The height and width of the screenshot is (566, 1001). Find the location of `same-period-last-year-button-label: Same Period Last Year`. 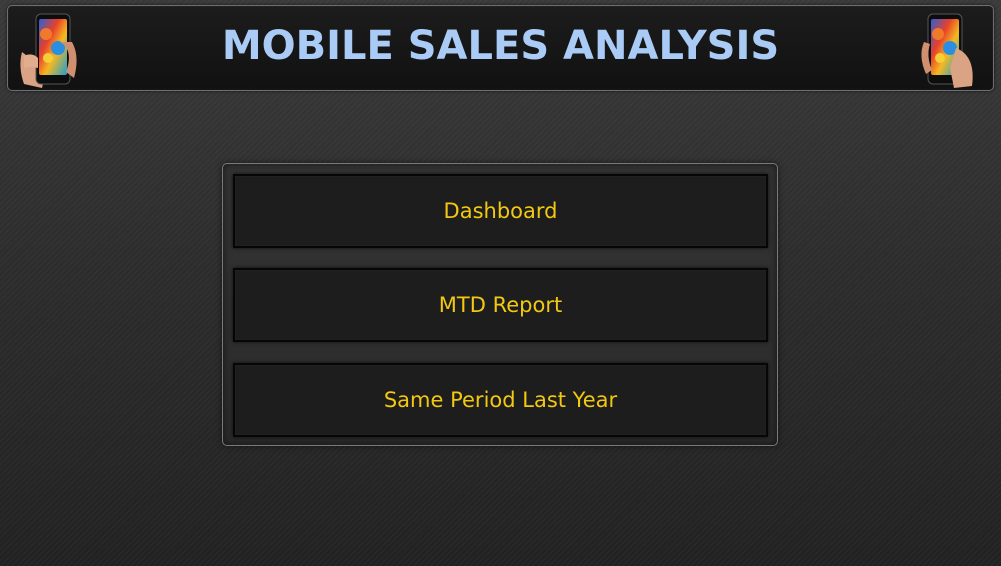

same-period-last-year-button-label: Same Period Last Year is located at coordinates (500, 400).